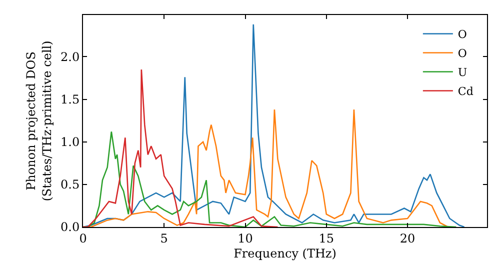 Image resolution: width=500 pixels, height=280 pixels. What do you see at coordinates (83, 238) in the screenshot?
I see `x-tick-label: 0` at bounding box center [83, 238].